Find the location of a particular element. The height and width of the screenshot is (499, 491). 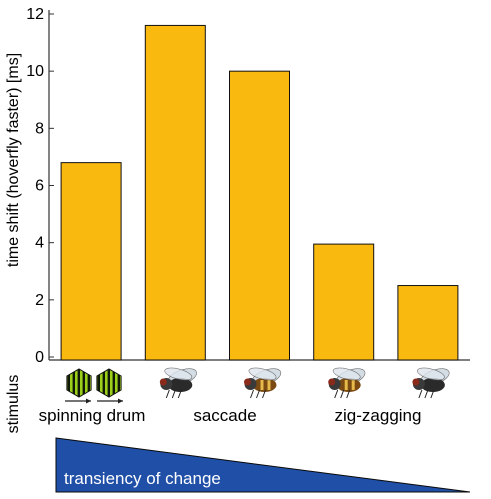

y-tick-label: 10 is located at coordinates (35, 71).